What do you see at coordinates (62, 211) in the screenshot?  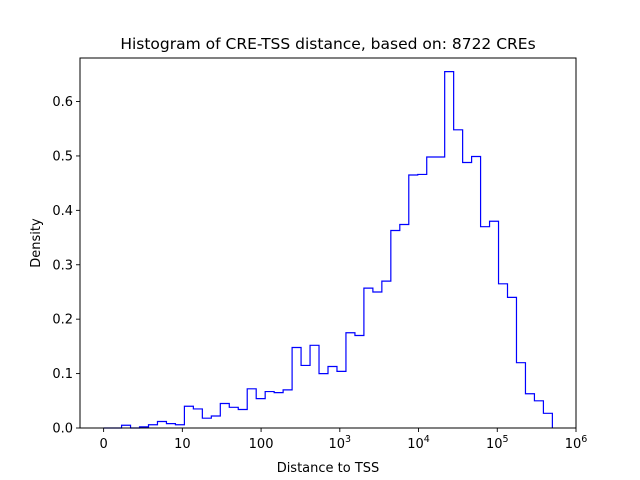 I see `y-tick-label: 0.4` at bounding box center [62, 211].